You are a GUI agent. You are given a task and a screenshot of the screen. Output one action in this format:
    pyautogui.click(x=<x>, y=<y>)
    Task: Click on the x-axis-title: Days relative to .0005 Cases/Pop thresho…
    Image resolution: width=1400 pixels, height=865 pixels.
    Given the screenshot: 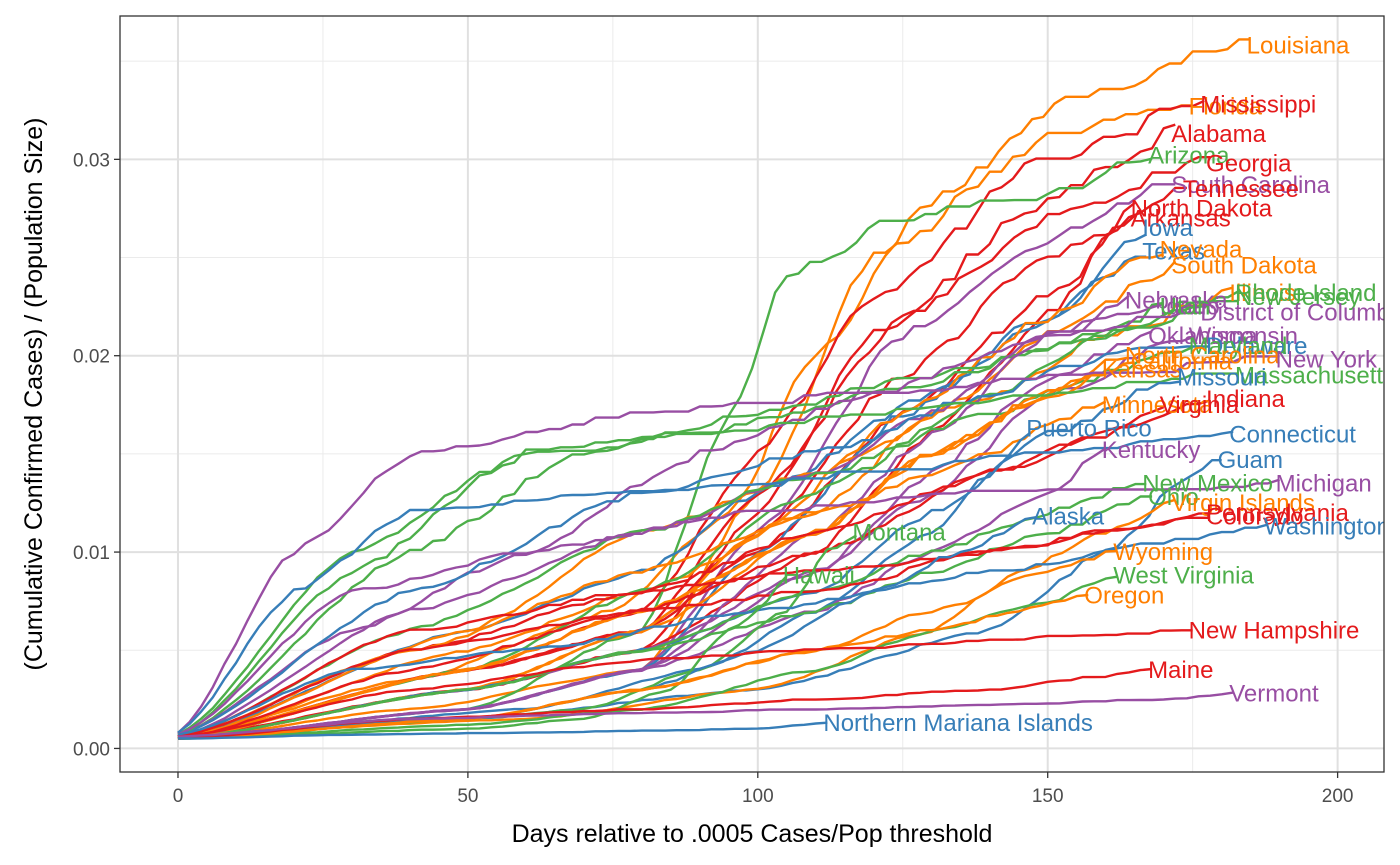 What is the action you would take?
    pyautogui.click(x=752, y=834)
    